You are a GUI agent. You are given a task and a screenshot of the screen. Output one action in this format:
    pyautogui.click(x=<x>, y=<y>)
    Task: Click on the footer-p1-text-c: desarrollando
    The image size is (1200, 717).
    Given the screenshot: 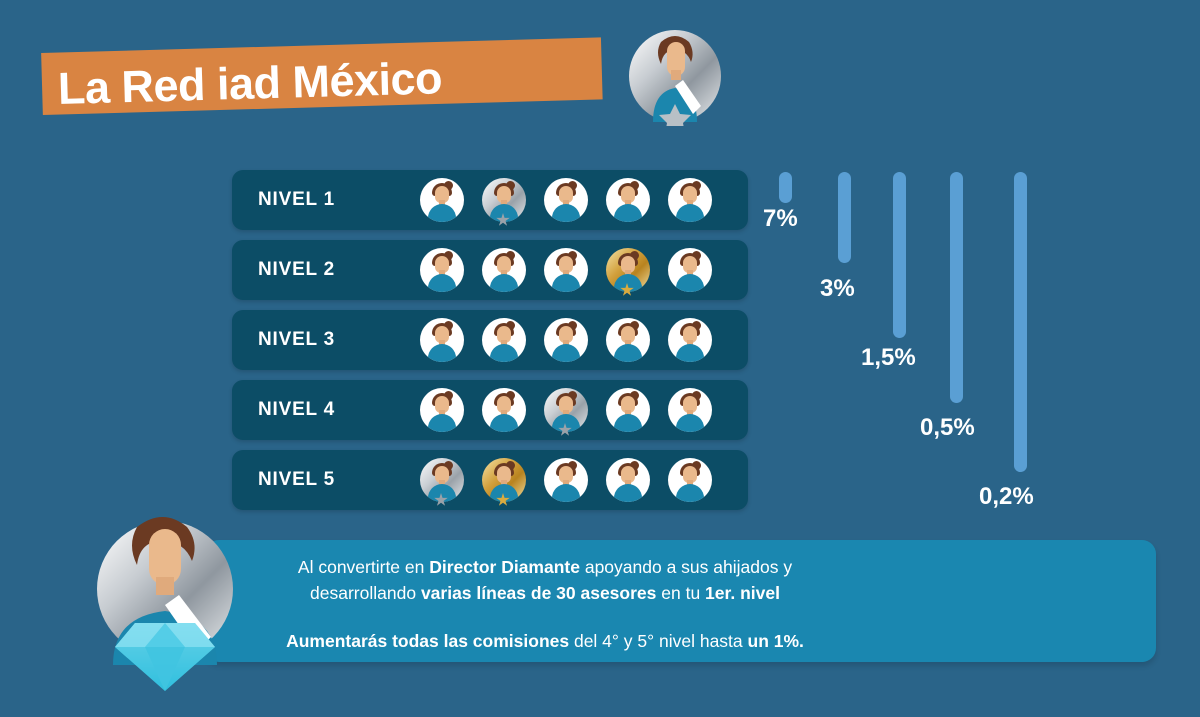 What is the action you would take?
    pyautogui.click(x=365, y=593)
    